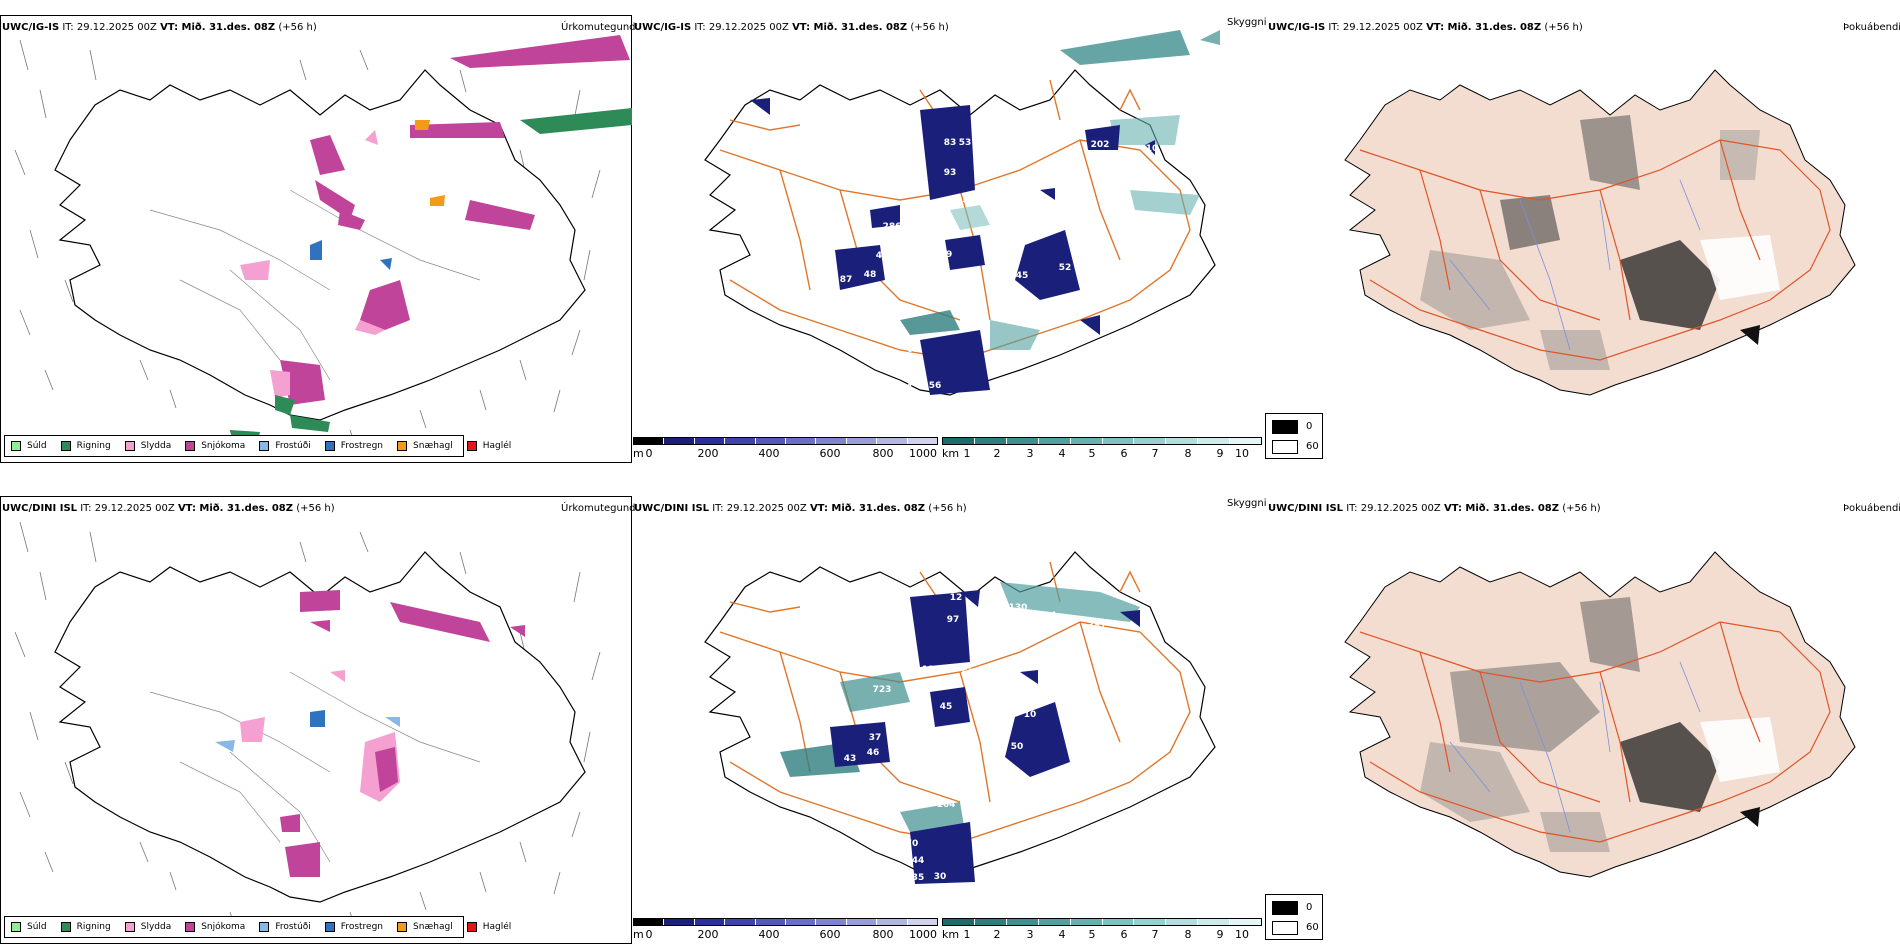 The width and height of the screenshot is (1900, 950). What do you see at coordinates (769, 453) in the screenshot?
I see `tick-label: 400` at bounding box center [769, 453].